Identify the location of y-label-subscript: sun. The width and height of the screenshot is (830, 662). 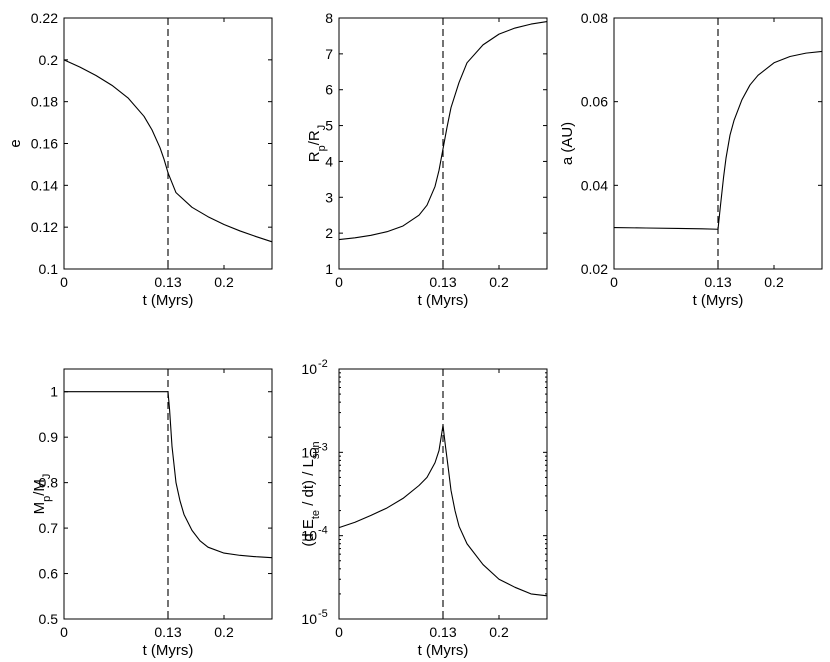
(316, 450).